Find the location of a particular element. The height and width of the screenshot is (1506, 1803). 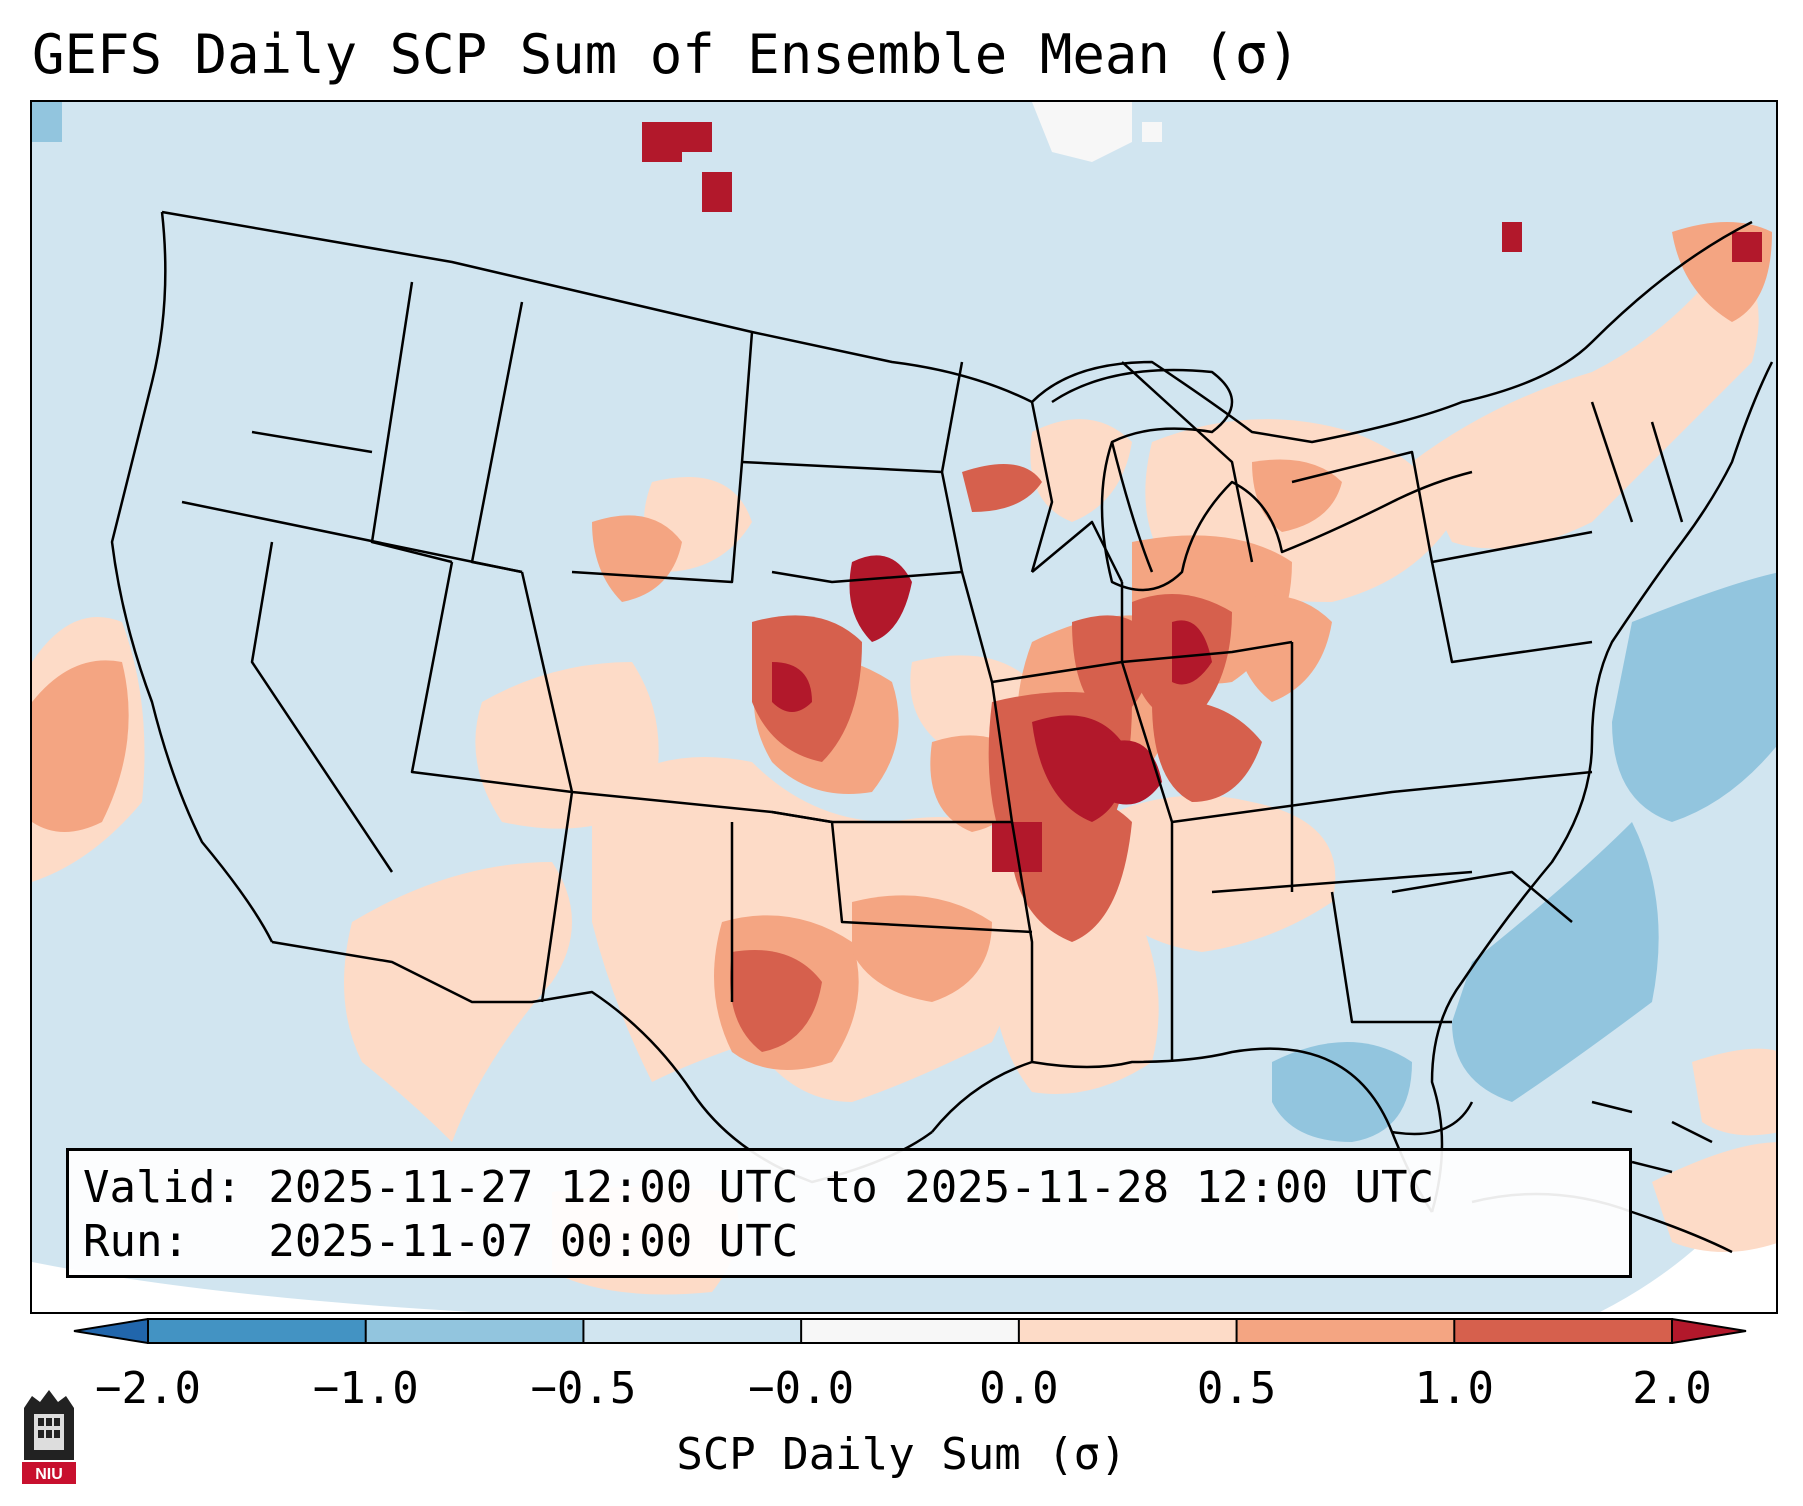

gulf-coast is located at coordinates (1182, 1130).